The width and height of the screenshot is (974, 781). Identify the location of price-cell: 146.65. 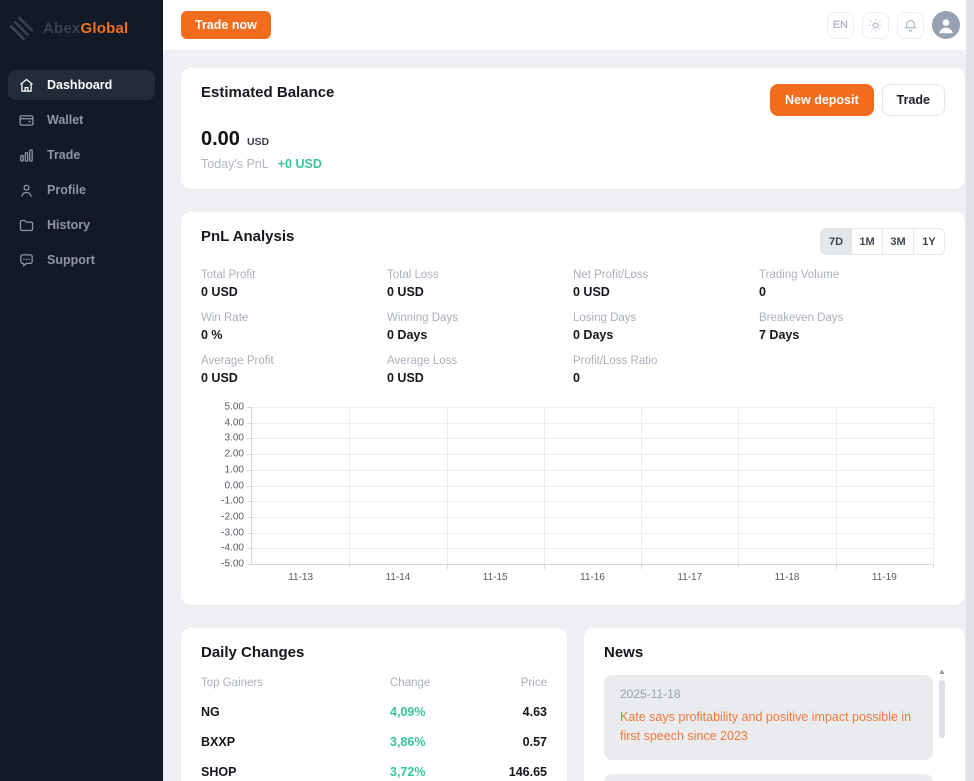
(527, 772).